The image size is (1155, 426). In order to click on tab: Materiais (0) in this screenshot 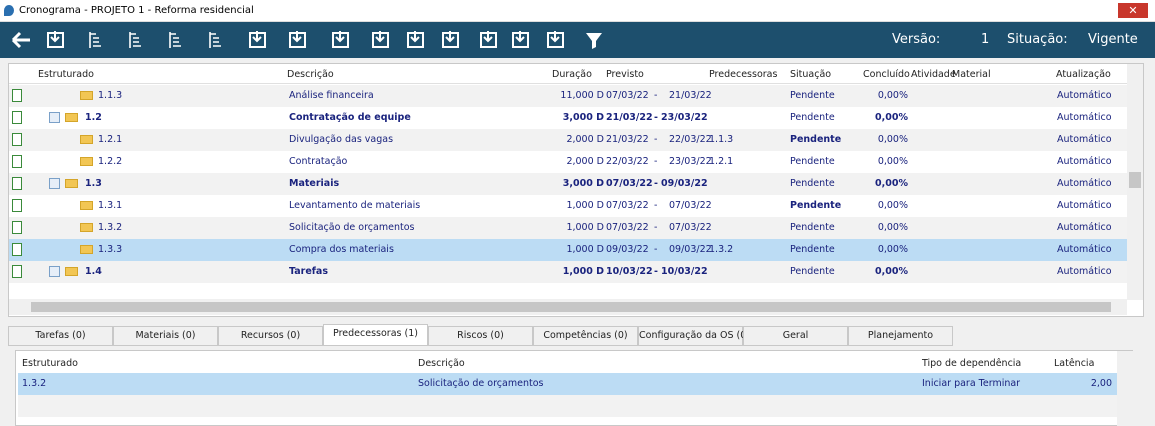, I will do `click(165, 336)`.